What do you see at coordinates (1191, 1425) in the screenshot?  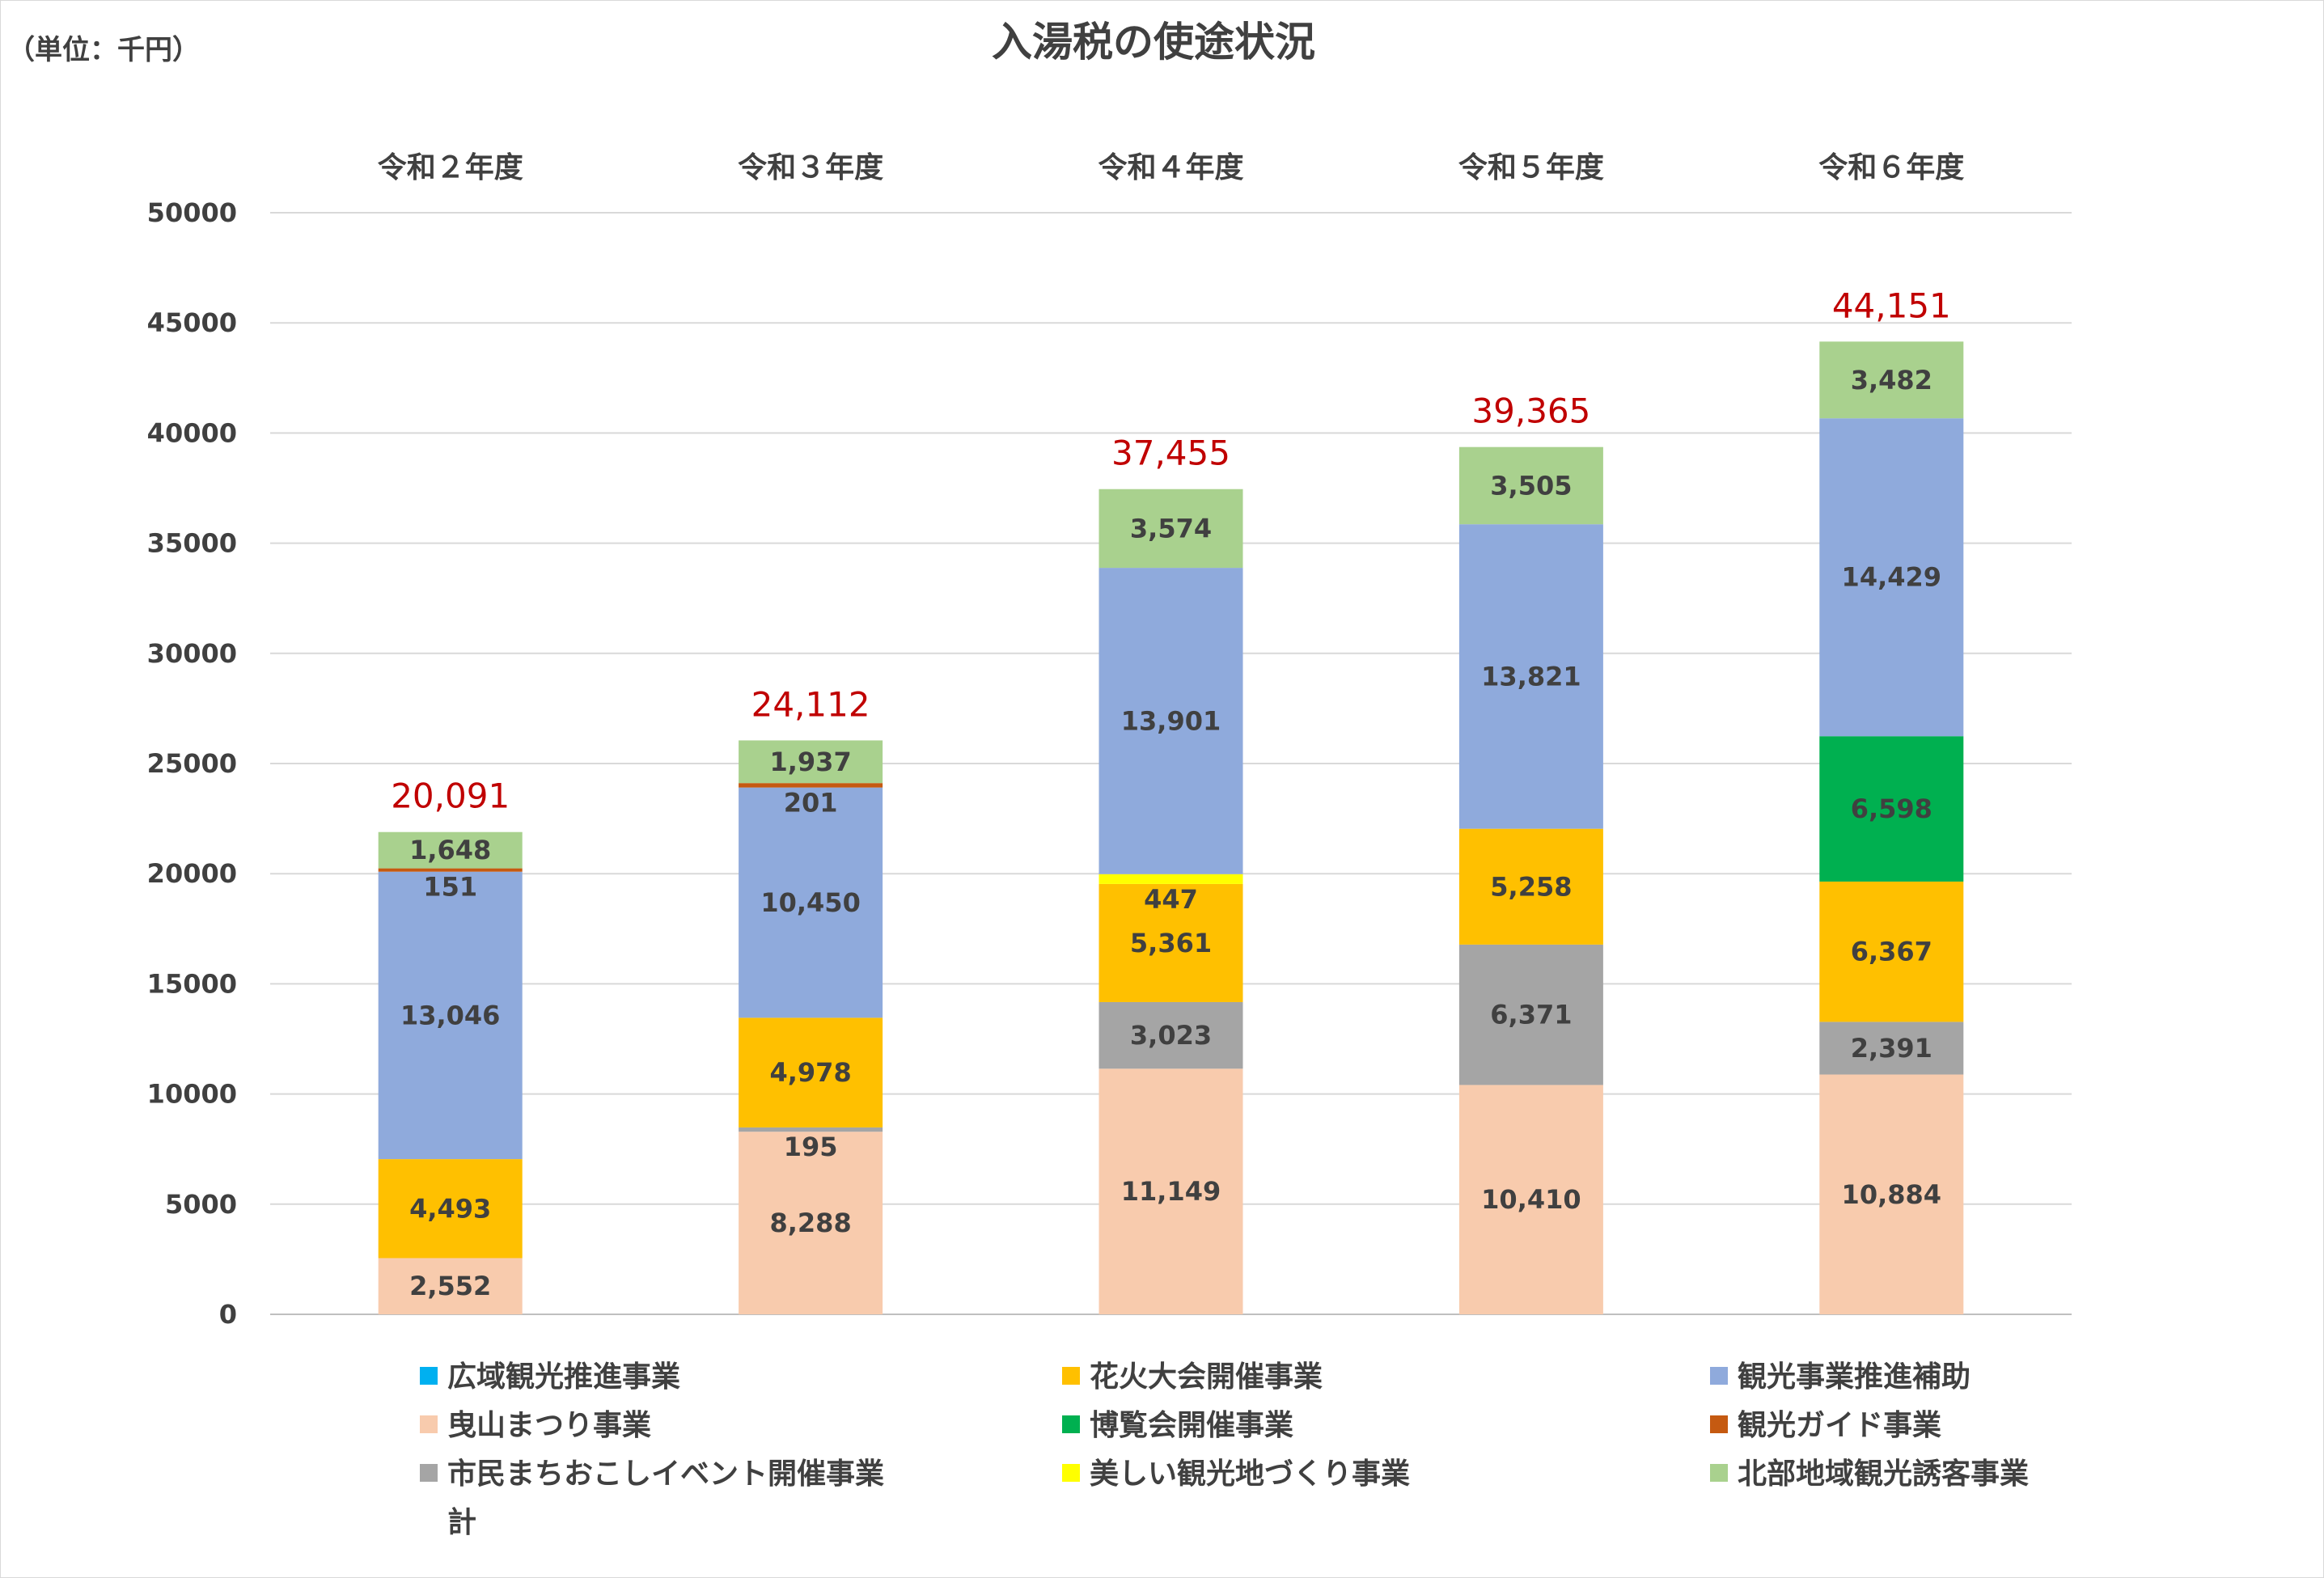 I see `legend-label: 博覧会開催事業` at bounding box center [1191, 1425].